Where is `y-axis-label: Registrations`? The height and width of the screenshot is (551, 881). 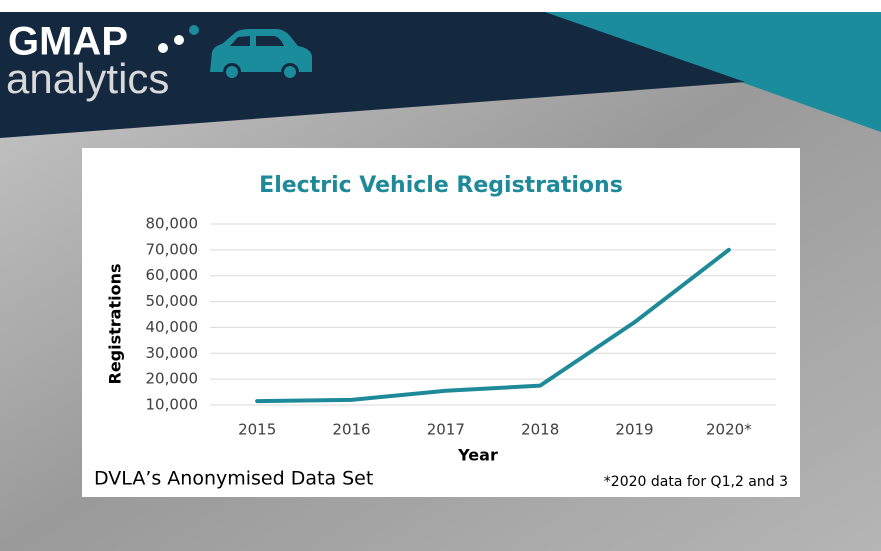
y-axis-label: Registrations is located at coordinates (115, 323).